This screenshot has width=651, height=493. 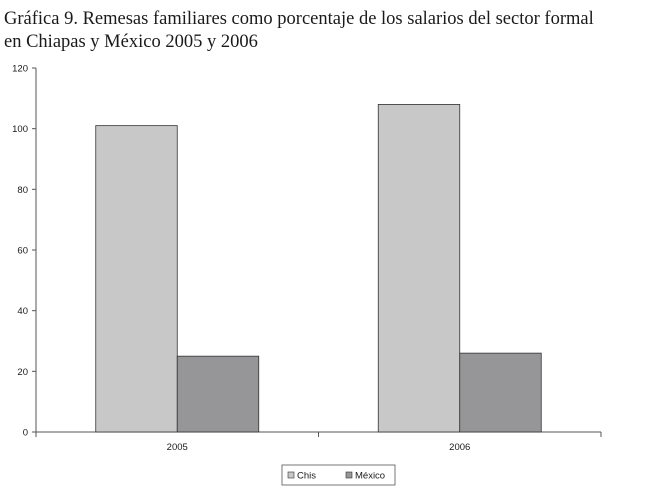 What do you see at coordinates (306, 476) in the screenshot?
I see `legend-label: Chis` at bounding box center [306, 476].